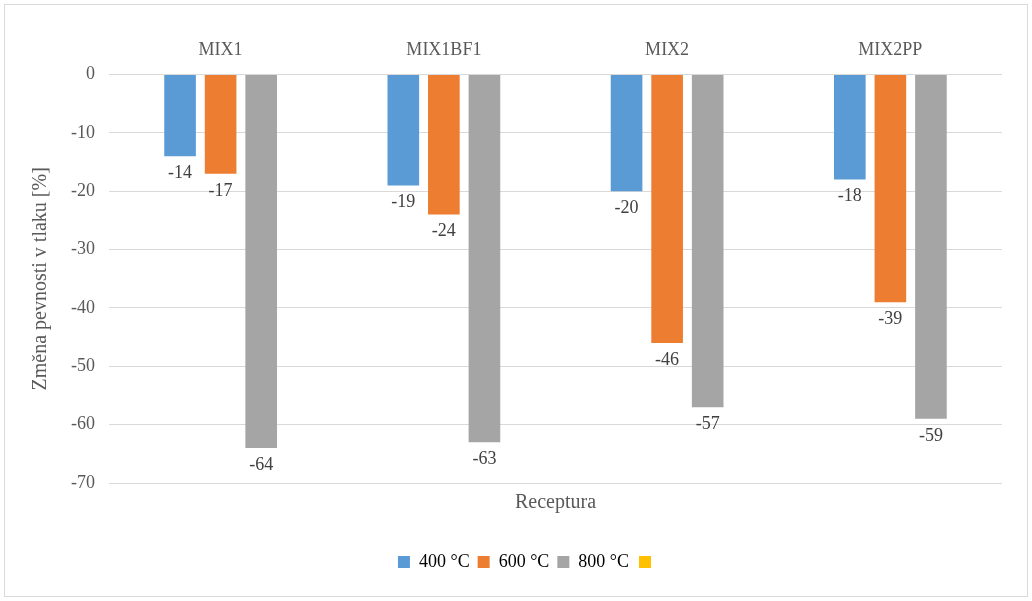  Describe the element at coordinates (180, 172) in the screenshot. I see `data-label: -14` at that location.